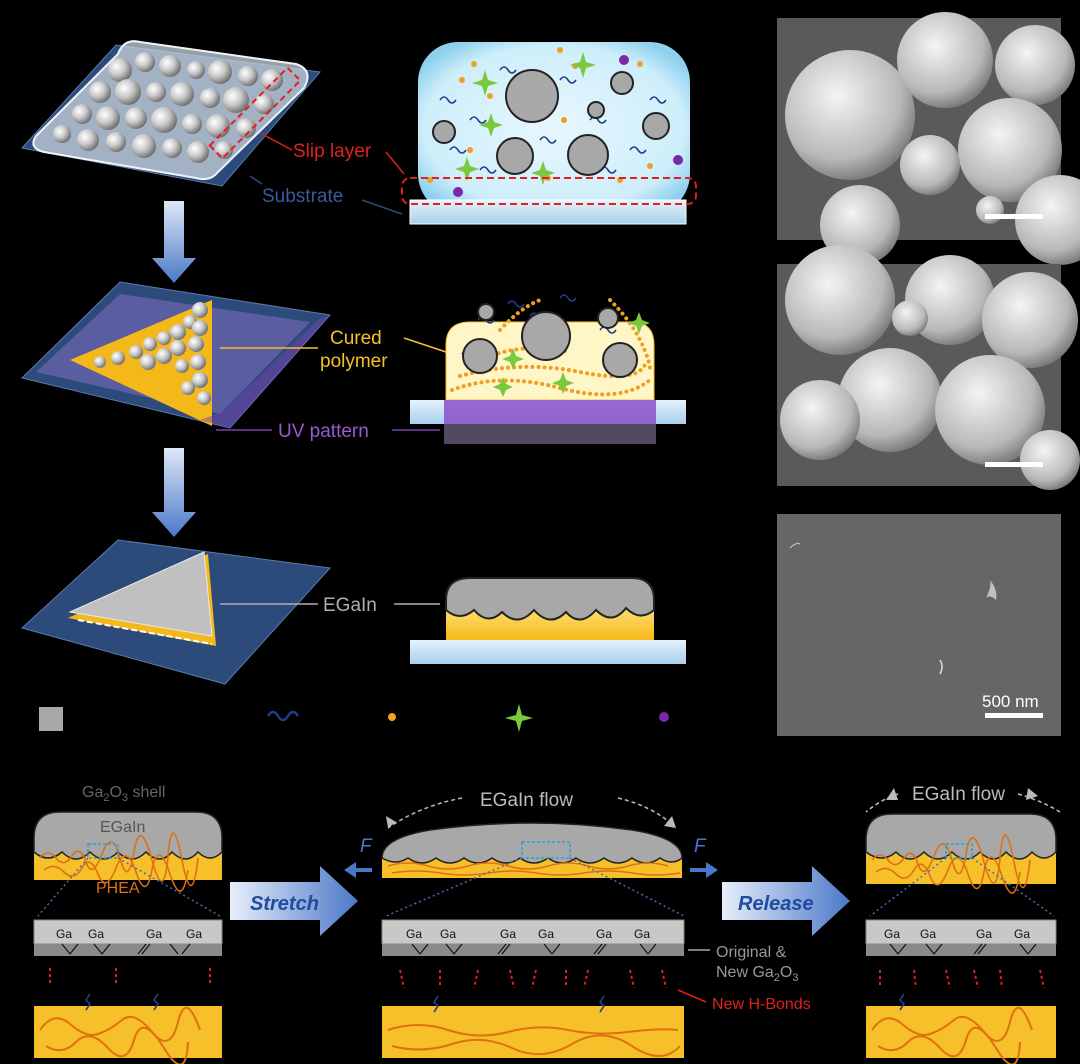 This screenshot has height=1064, width=1080. What do you see at coordinates (757, 974) in the screenshot?
I see `original-label-2: New Ga2O3` at bounding box center [757, 974].